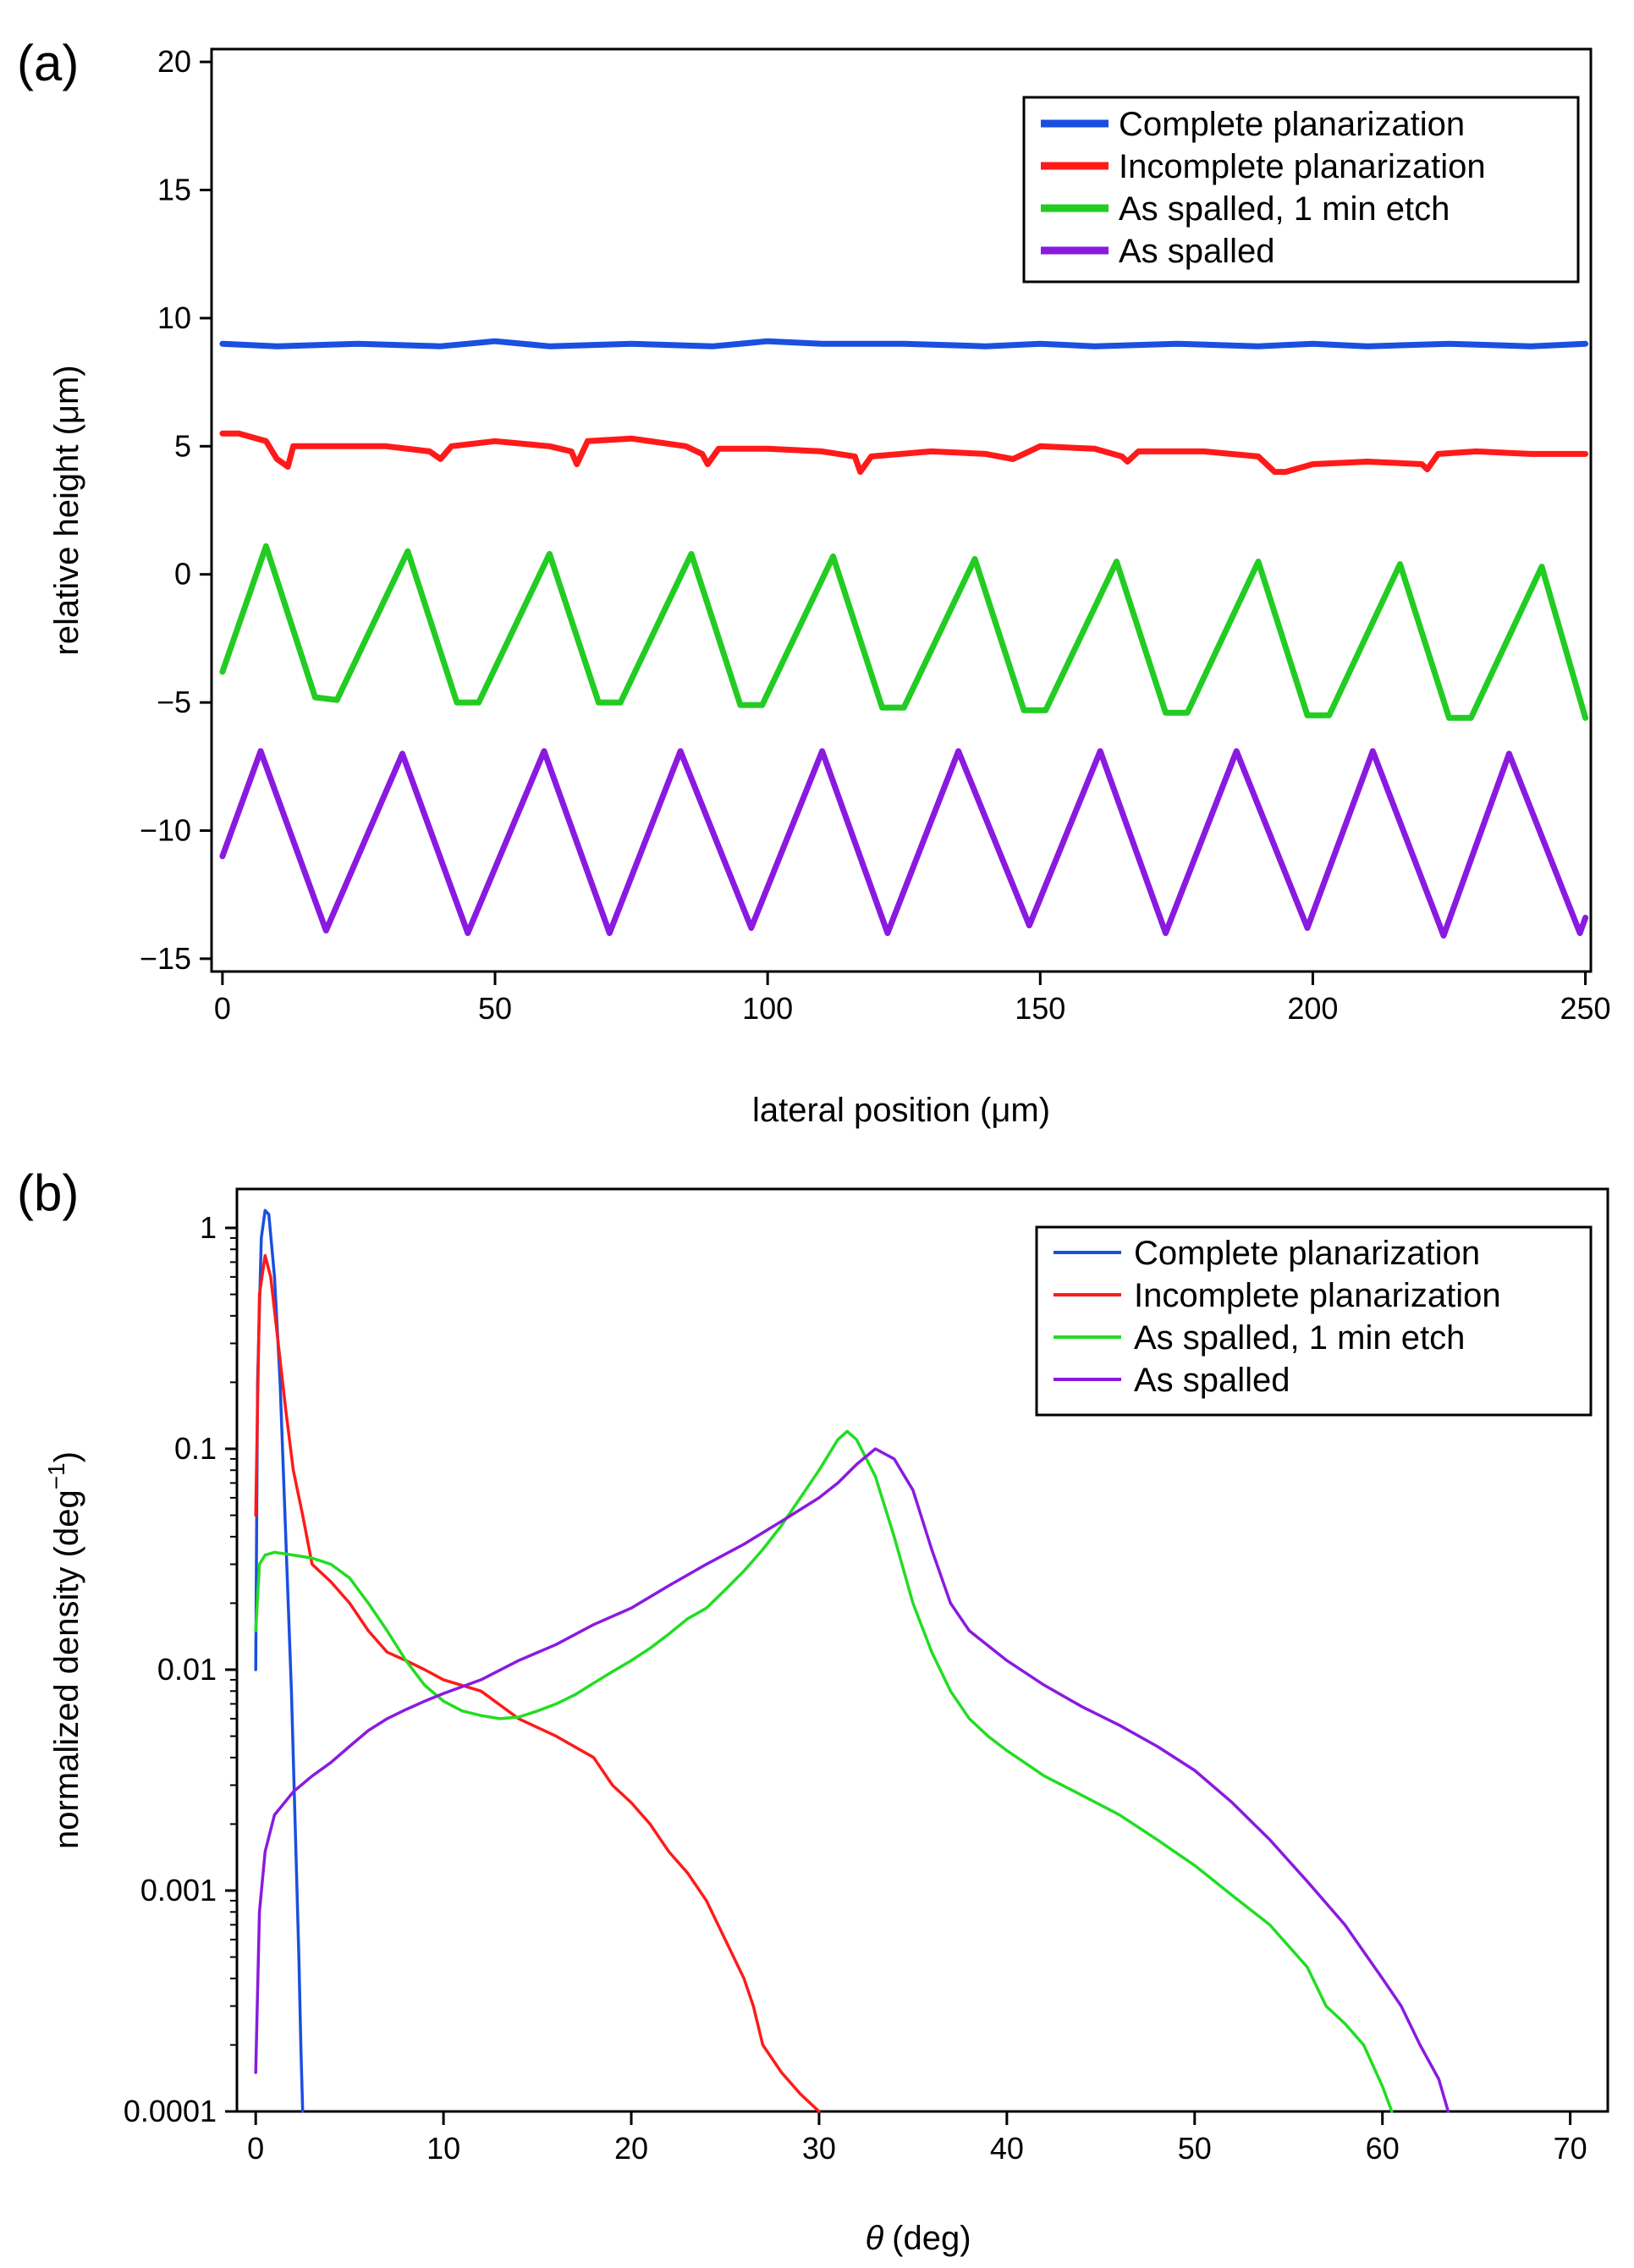 The image size is (1634, 2268). What do you see at coordinates (931, 2238) in the screenshot?
I see `panel-b-x-axis-unit: (deg)` at bounding box center [931, 2238].